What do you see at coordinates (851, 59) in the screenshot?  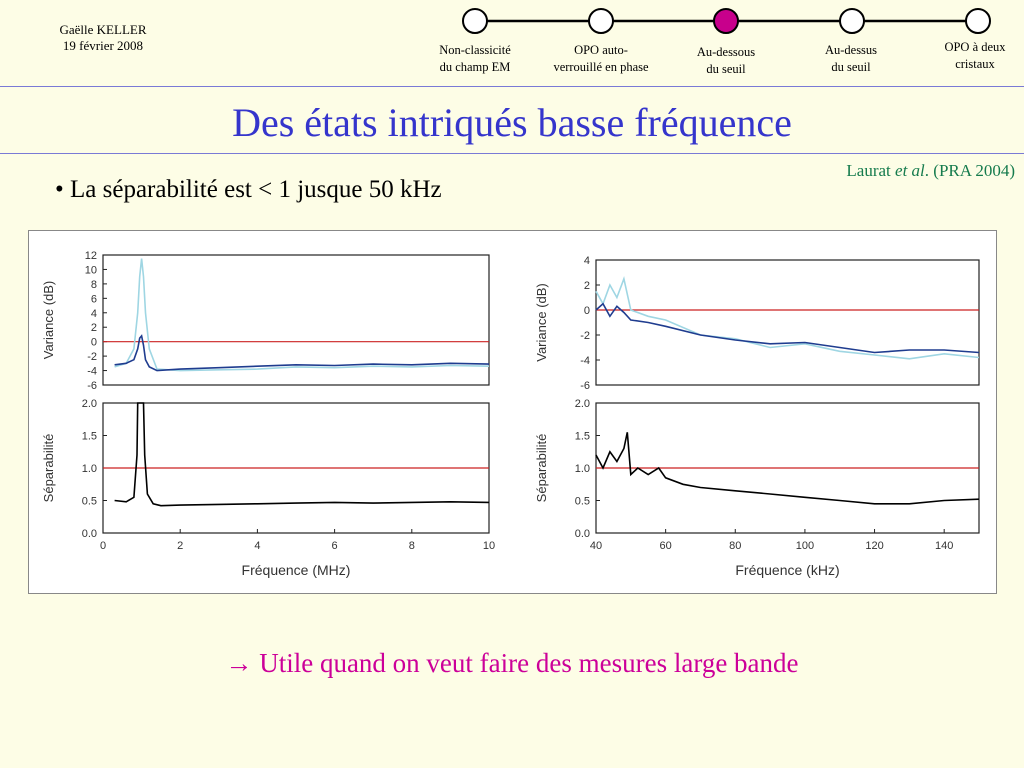 I see `timeline-step-3: Au-dessus du seuil` at bounding box center [851, 59].